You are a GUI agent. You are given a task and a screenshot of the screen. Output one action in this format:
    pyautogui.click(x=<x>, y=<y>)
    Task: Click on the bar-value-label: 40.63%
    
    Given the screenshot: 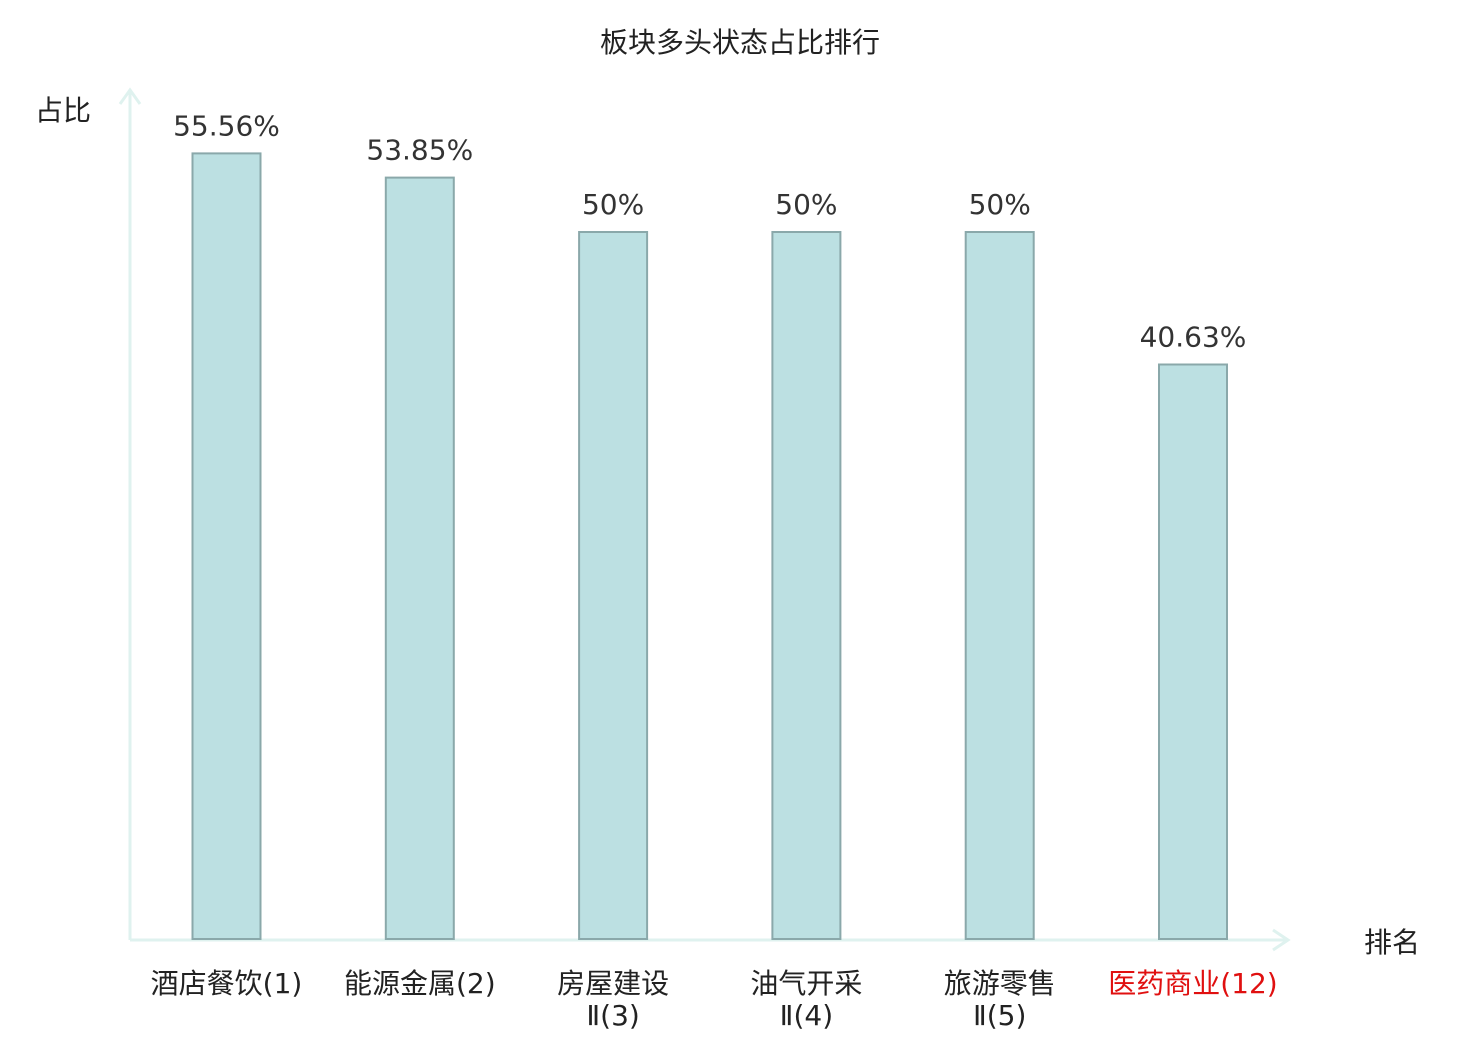 What is the action you would take?
    pyautogui.click(x=1193, y=337)
    